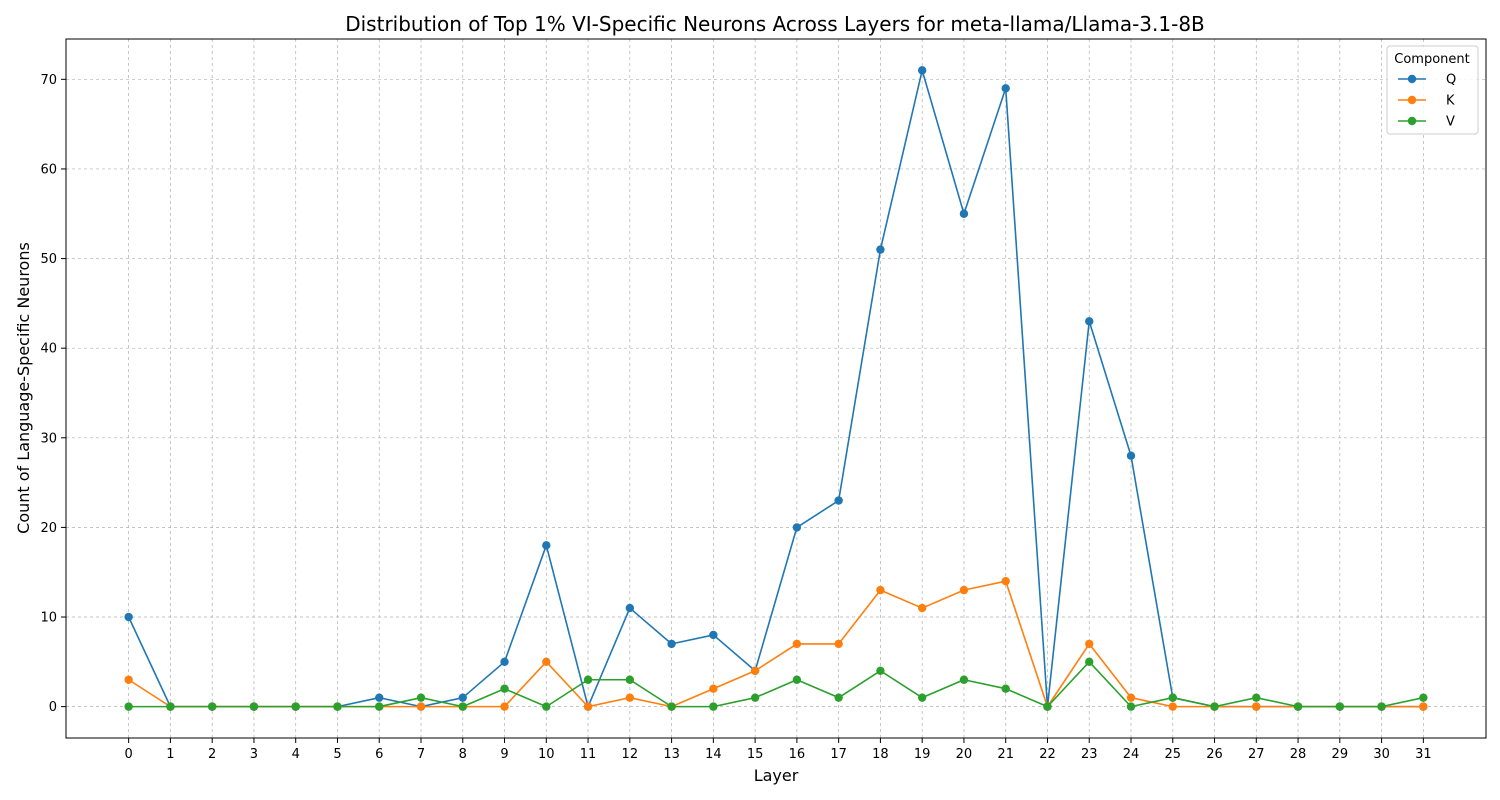 The width and height of the screenshot is (1500, 800). I want to click on y-axis-ticks: 0 10 20 30 40 50 60 70, so click(53, 394).